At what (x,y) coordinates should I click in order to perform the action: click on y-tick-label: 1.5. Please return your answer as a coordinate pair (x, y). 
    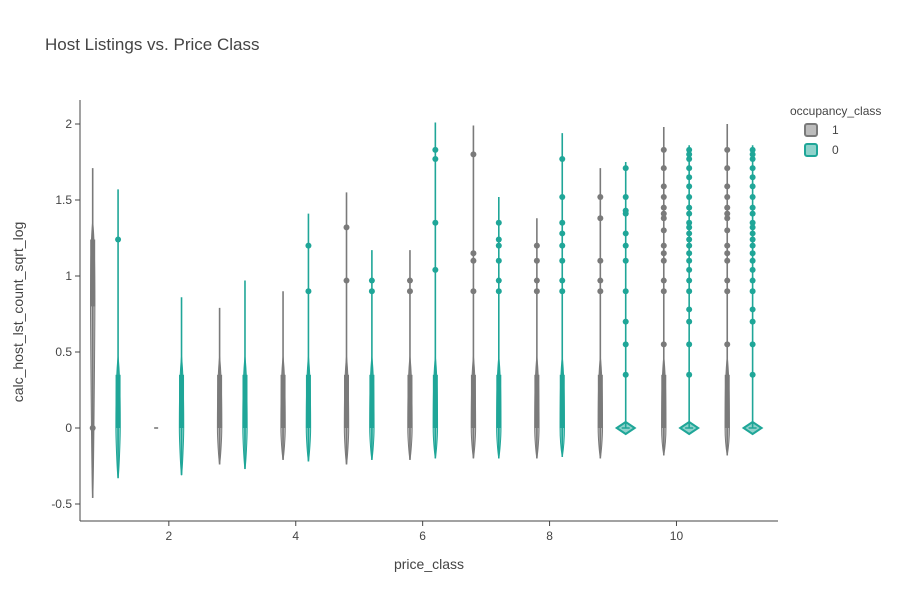
    Looking at the image, I should click on (63, 200).